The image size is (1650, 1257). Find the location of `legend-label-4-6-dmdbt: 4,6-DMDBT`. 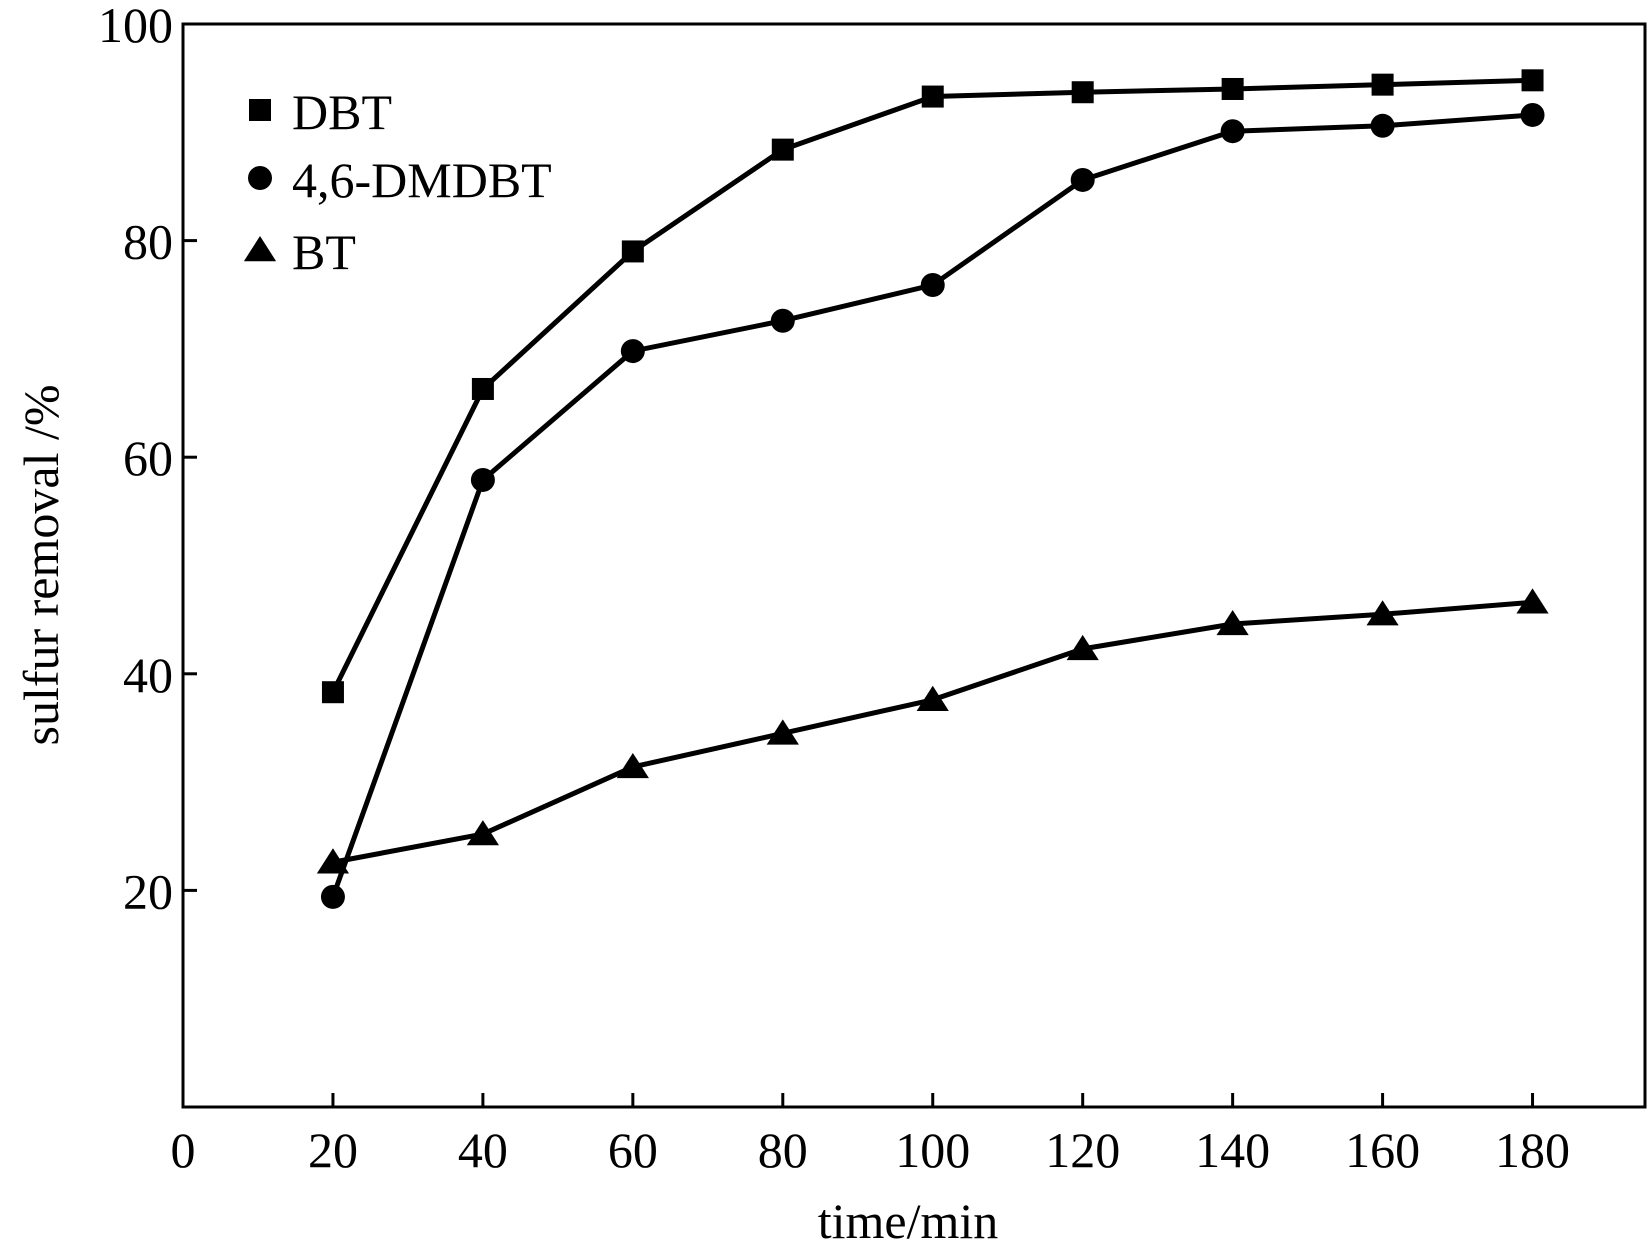

legend-label-4-6-dmdbt: 4,6-DMDBT is located at coordinates (422, 180).